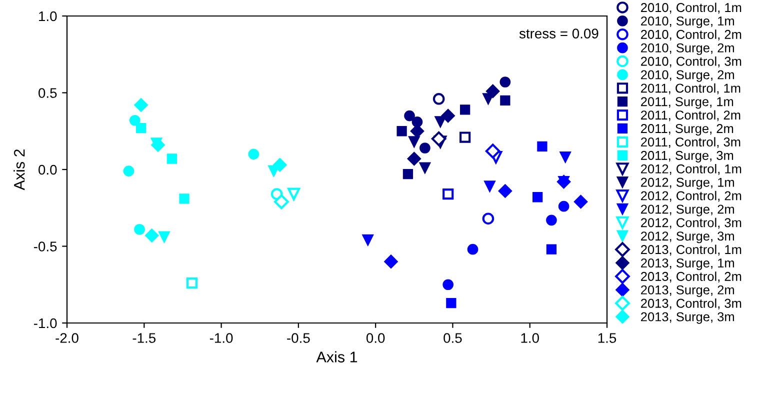 Image resolution: width=760 pixels, height=413 pixels. I want to click on legend-label: 2013, Surge, 1m, so click(687, 264).